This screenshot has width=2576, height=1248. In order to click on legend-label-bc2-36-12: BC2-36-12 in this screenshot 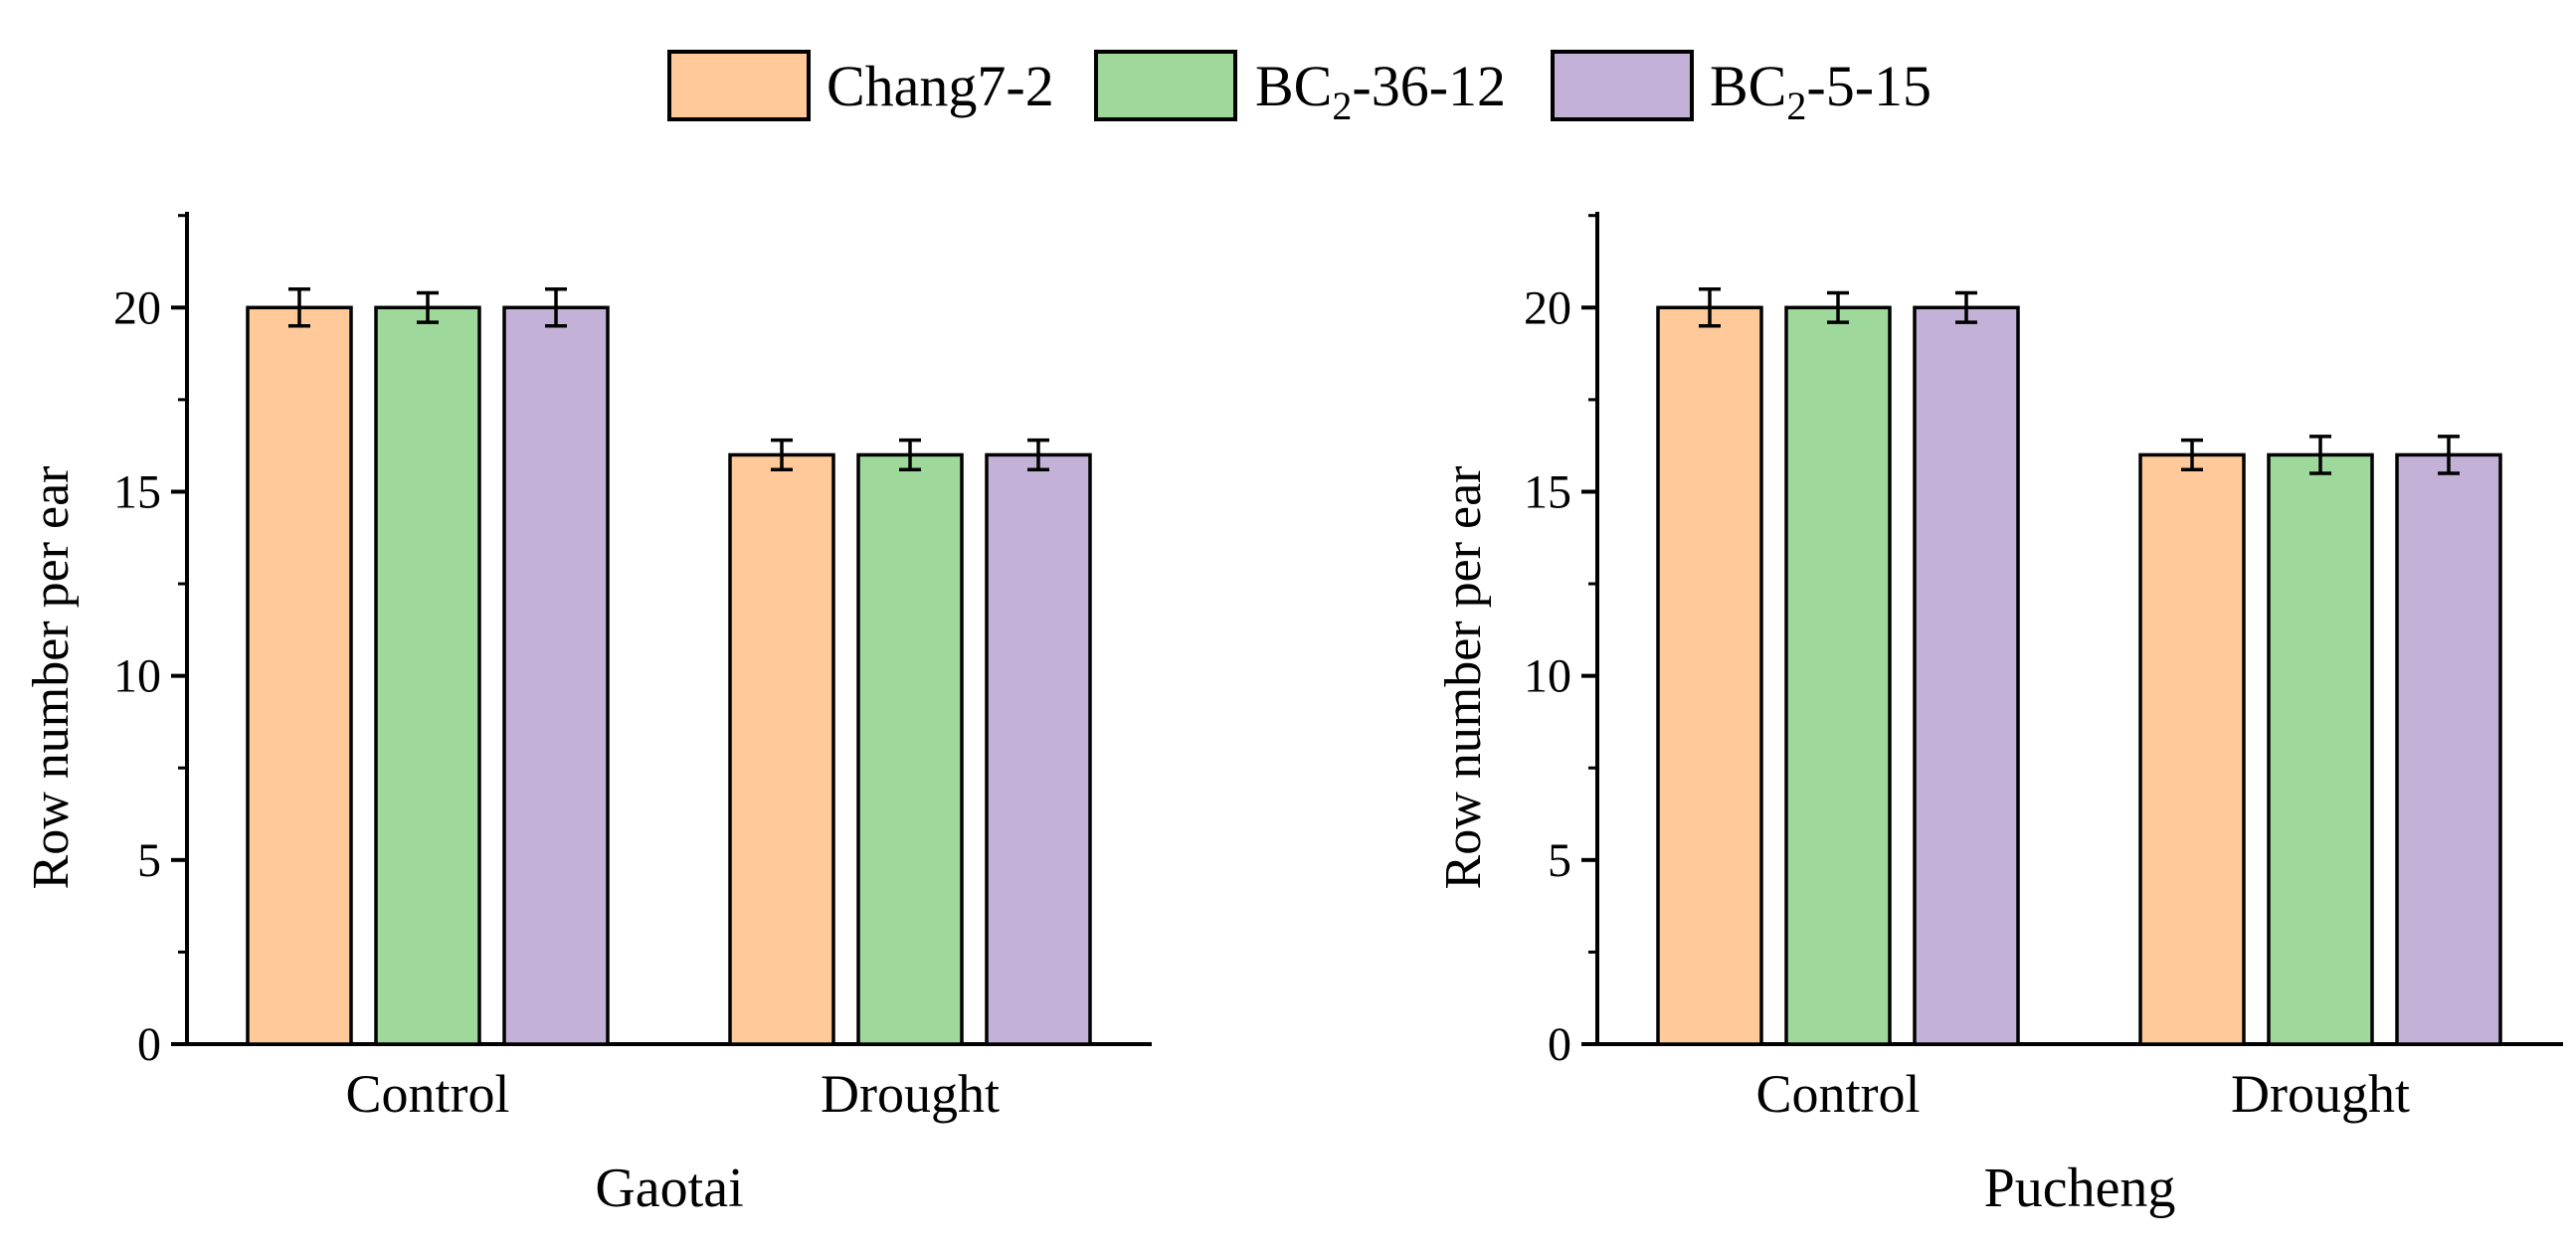, I will do `click(1380, 91)`.